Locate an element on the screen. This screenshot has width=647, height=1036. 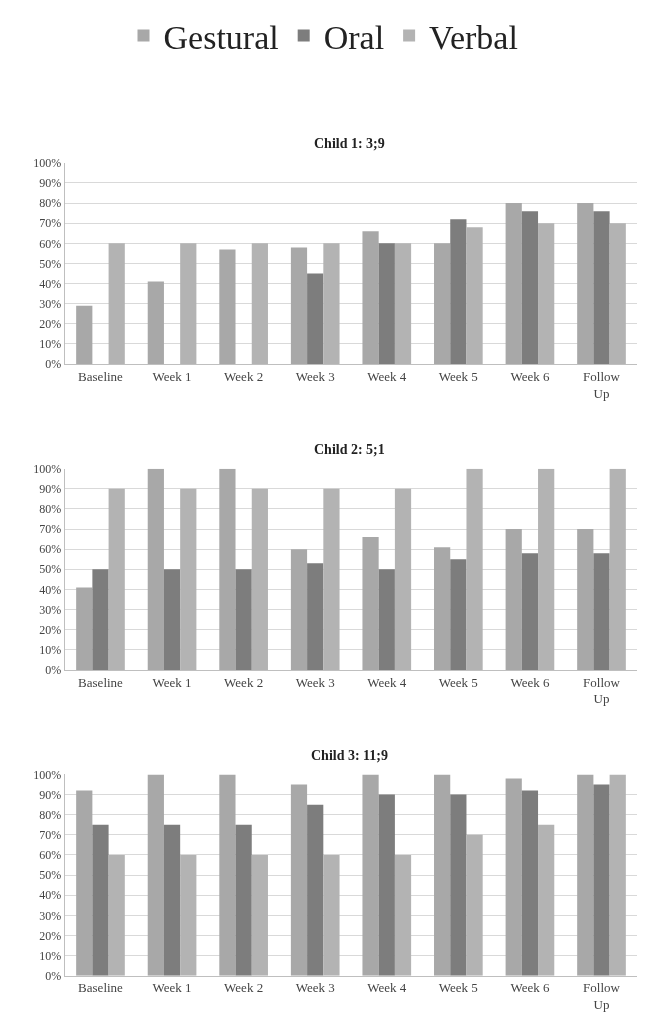
chart-title: Child 3: 11;9 is located at coordinates (350, 755).